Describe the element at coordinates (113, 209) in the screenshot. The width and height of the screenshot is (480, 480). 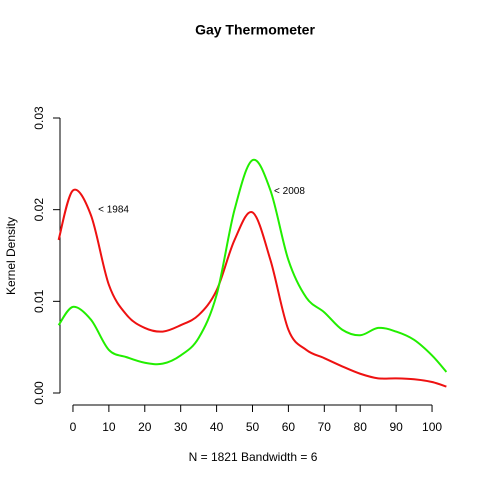
I see `annotation: < 1984` at that location.